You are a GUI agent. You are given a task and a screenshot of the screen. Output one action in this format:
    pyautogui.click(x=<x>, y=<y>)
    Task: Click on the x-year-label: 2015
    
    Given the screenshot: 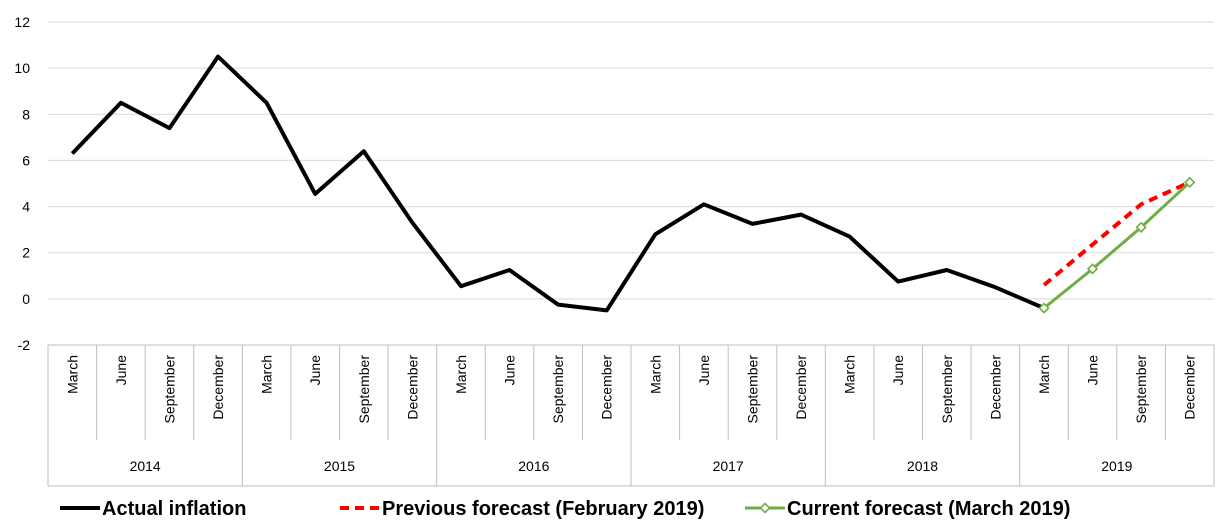 What is the action you would take?
    pyautogui.click(x=339, y=466)
    